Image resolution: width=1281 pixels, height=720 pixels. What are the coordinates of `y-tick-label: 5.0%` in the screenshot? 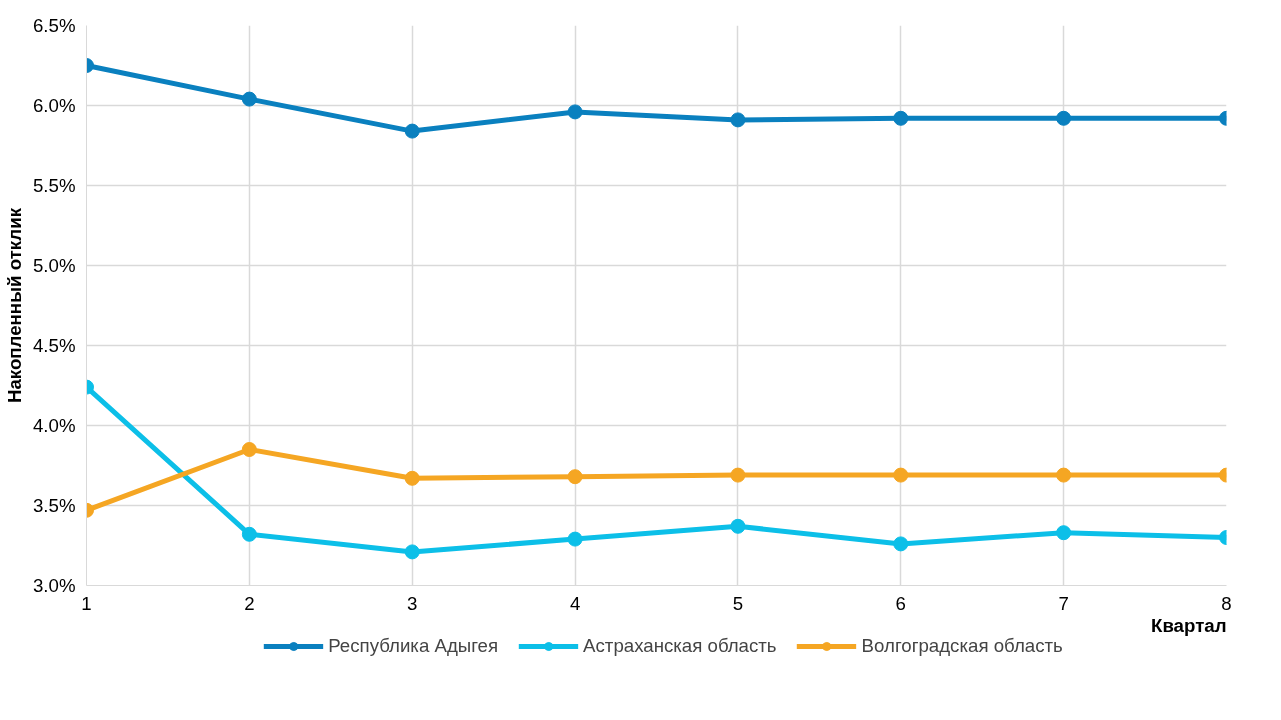 It's located at (54, 265).